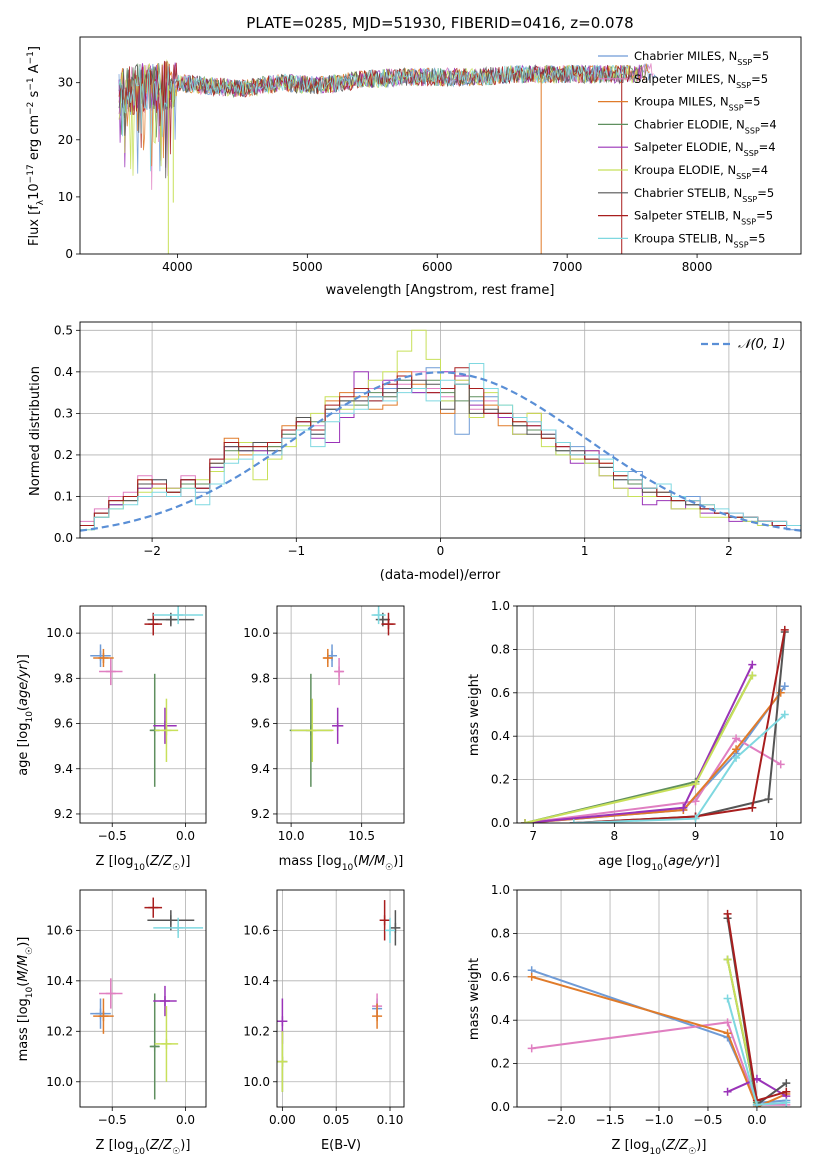 This screenshot has height=1170, width=819. Describe the element at coordinates (657, 868) in the screenshot. I see `weight-vs-age-xlabel-part: 10` at that location.